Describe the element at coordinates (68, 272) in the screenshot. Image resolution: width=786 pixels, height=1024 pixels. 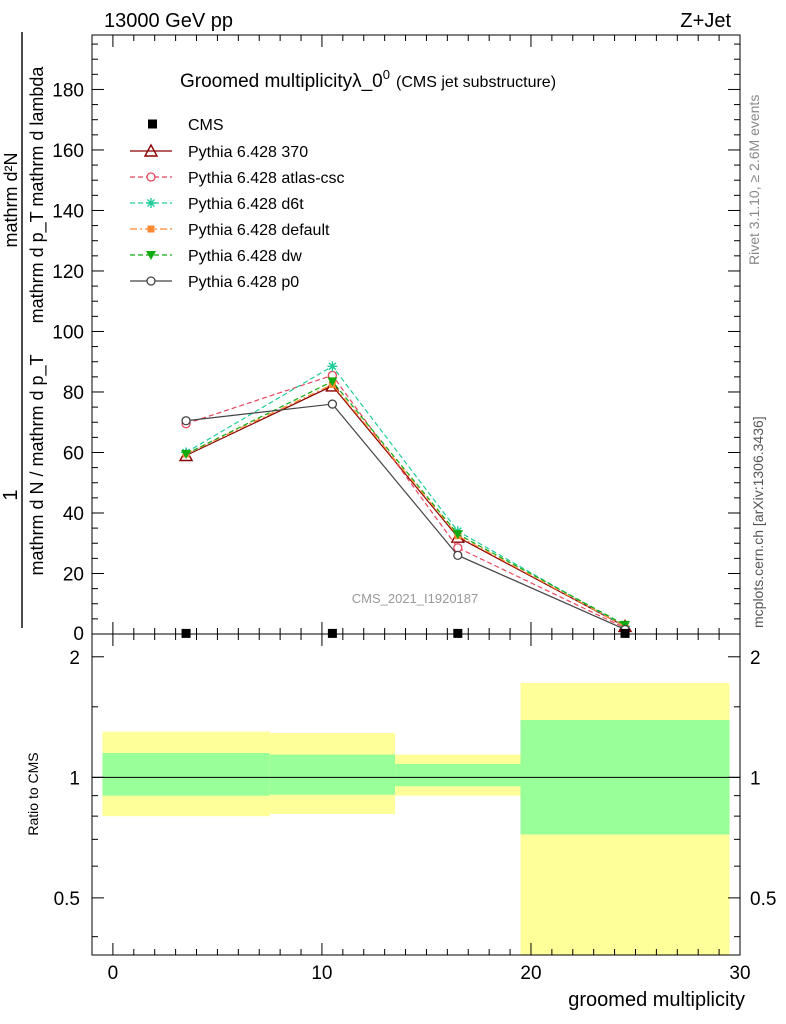
I see `main-y-tick-label: 120` at that location.